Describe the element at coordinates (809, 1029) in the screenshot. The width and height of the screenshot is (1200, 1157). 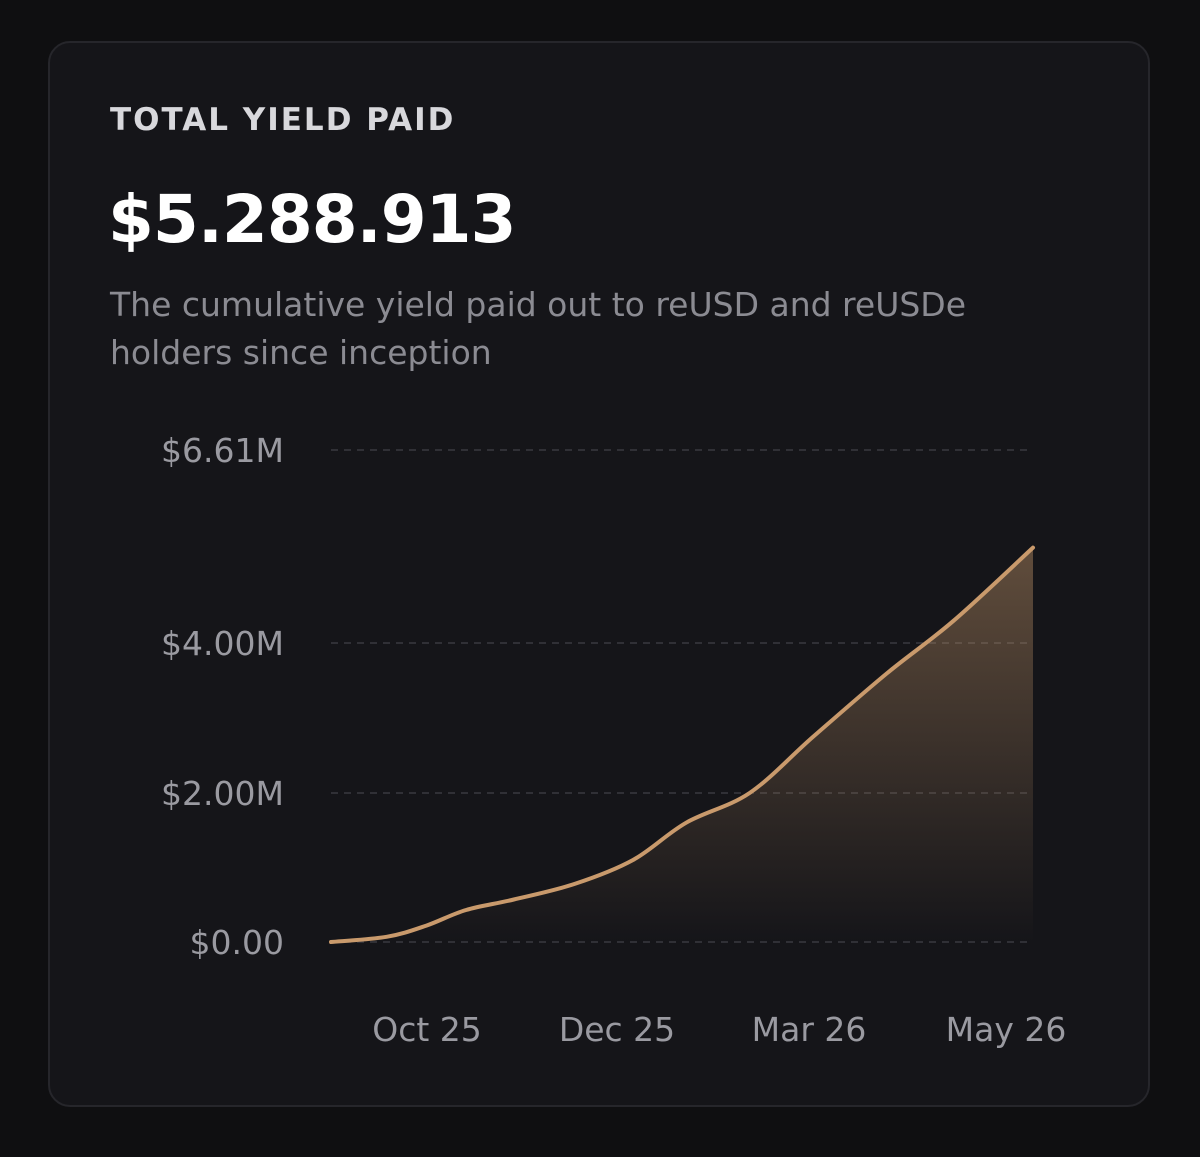
I see `x-tick-label: Mar 26` at that location.